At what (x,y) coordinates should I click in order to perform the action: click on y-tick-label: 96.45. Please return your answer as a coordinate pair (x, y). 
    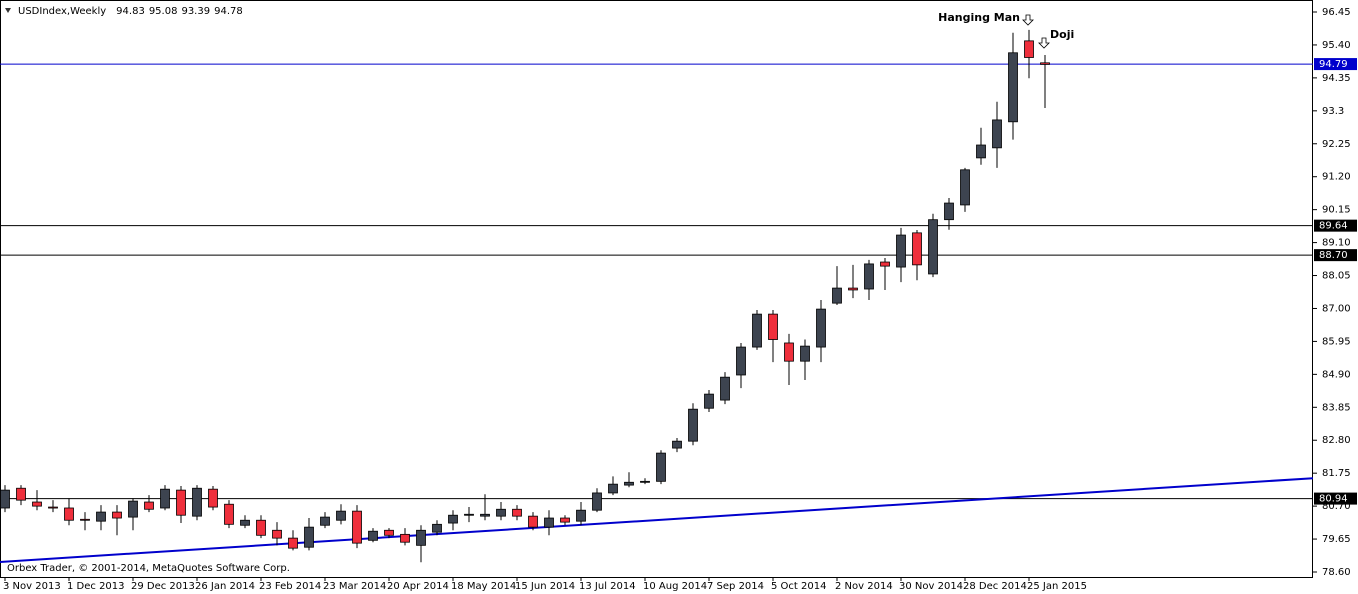
    Looking at the image, I should click on (1336, 12).